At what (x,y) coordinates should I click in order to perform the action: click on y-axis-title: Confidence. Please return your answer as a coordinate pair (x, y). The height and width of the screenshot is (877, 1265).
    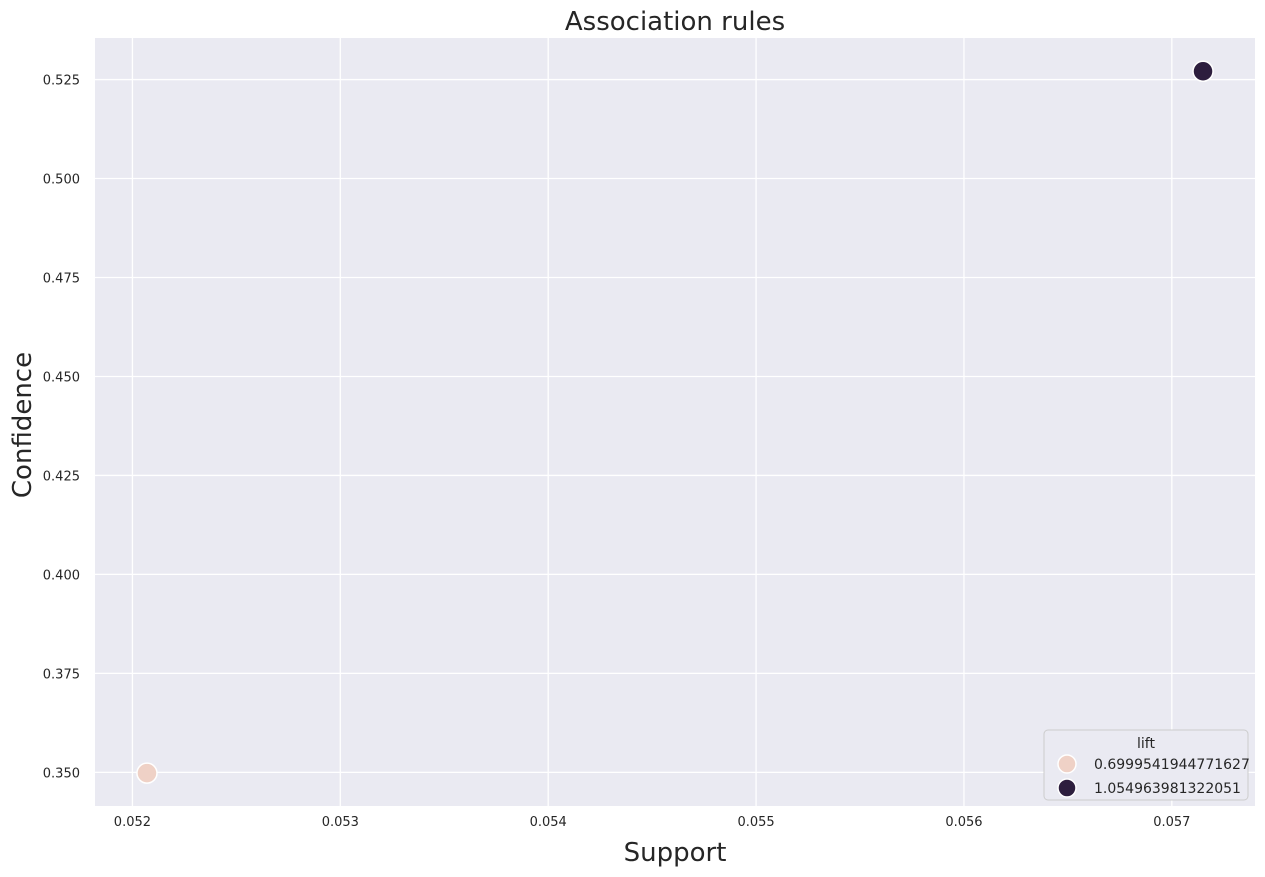
    Looking at the image, I should click on (23, 425).